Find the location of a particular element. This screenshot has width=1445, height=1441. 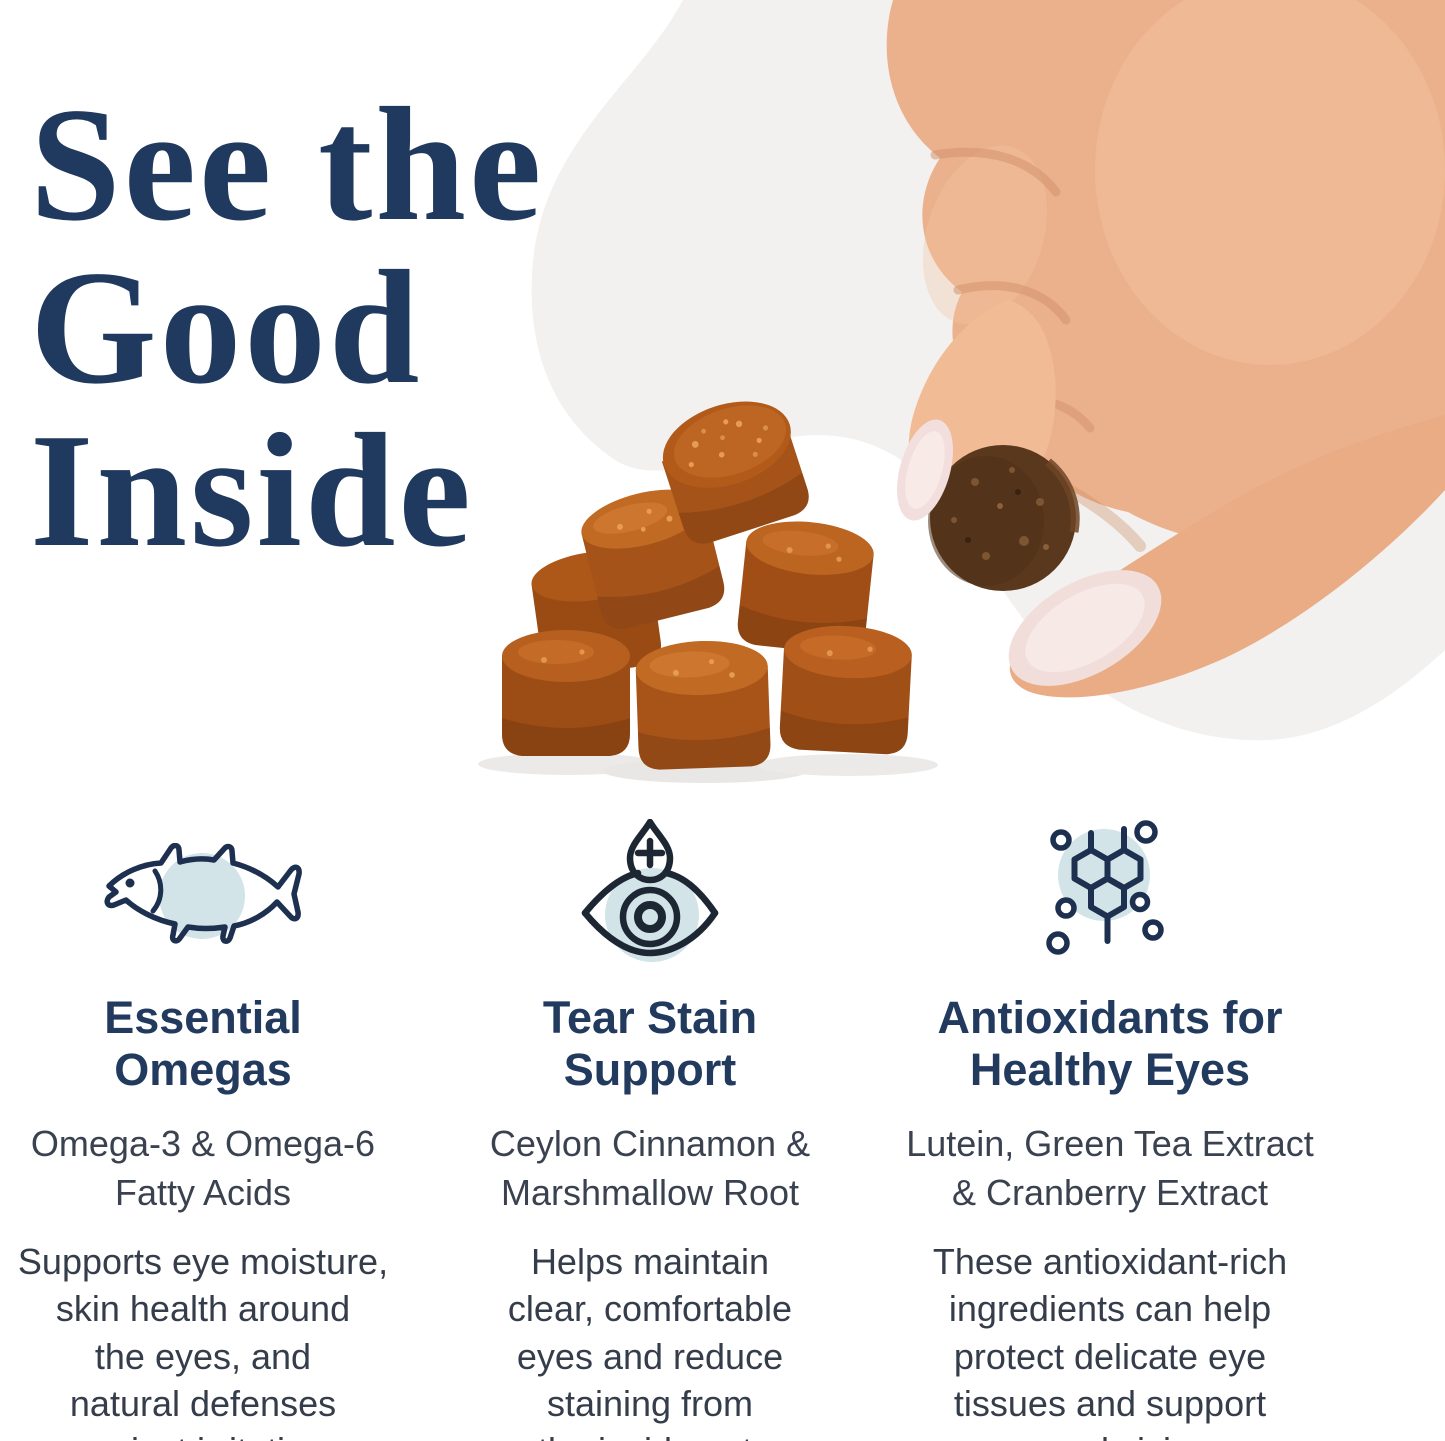

thumb-nail is located at coordinates (1085, 628).